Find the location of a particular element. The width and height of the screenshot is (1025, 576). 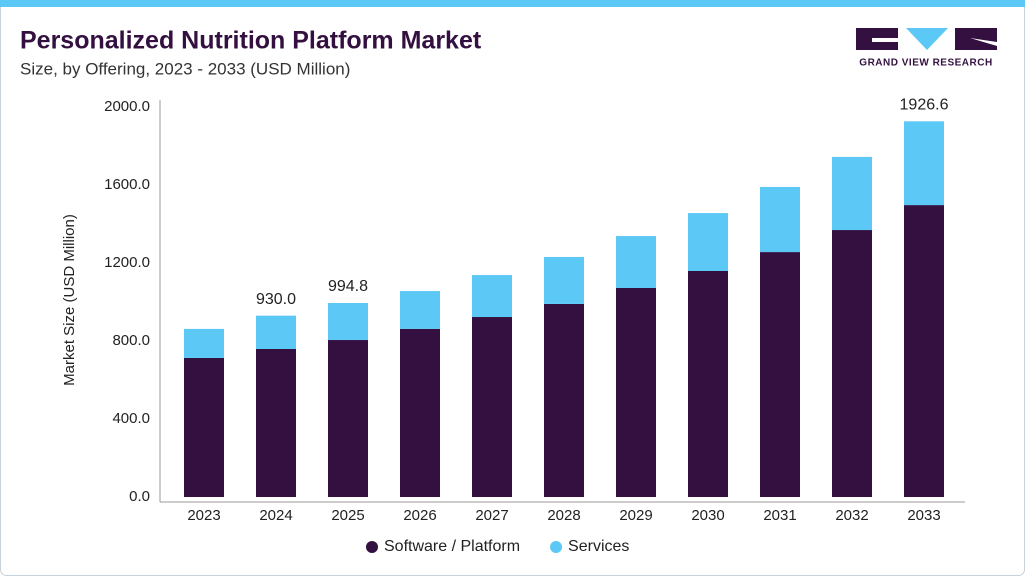

x-tick-label: 2026 is located at coordinates (419, 515).